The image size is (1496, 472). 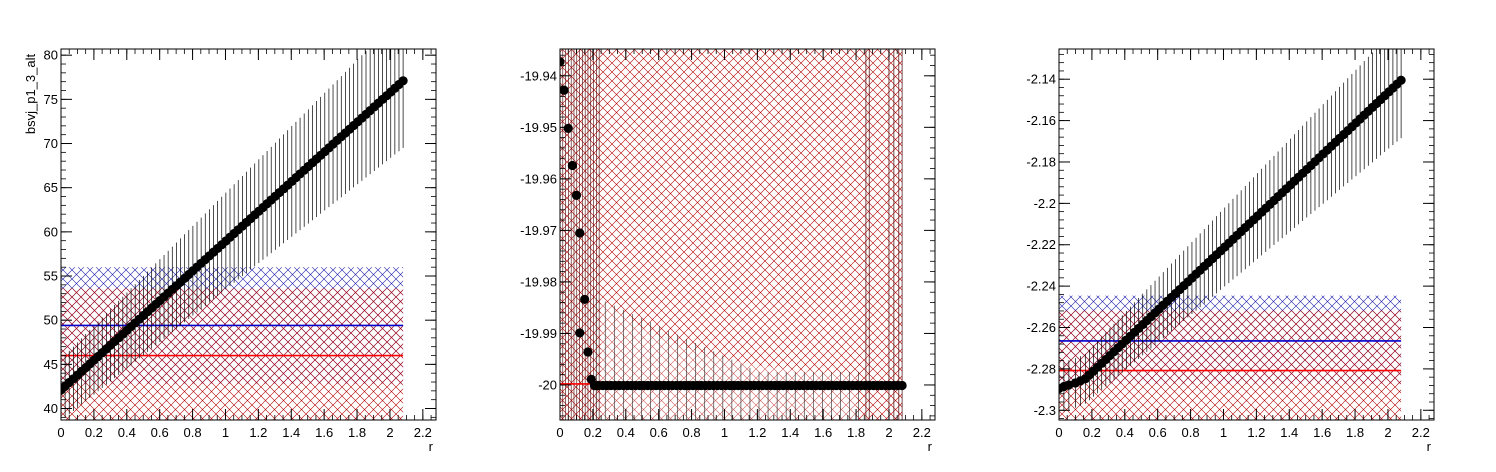 What do you see at coordinates (51, 187) in the screenshot?
I see `y-tick-label: 65` at bounding box center [51, 187].